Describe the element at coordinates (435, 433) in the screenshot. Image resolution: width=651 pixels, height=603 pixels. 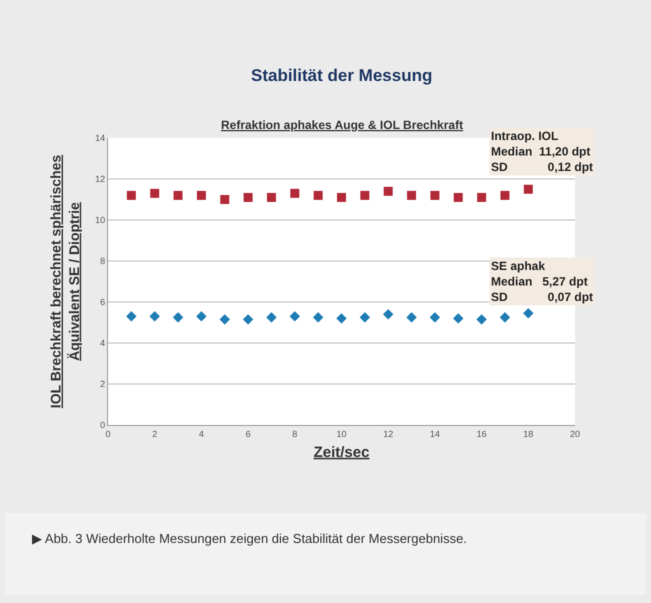
I see `x-tick-label: 14` at that location.